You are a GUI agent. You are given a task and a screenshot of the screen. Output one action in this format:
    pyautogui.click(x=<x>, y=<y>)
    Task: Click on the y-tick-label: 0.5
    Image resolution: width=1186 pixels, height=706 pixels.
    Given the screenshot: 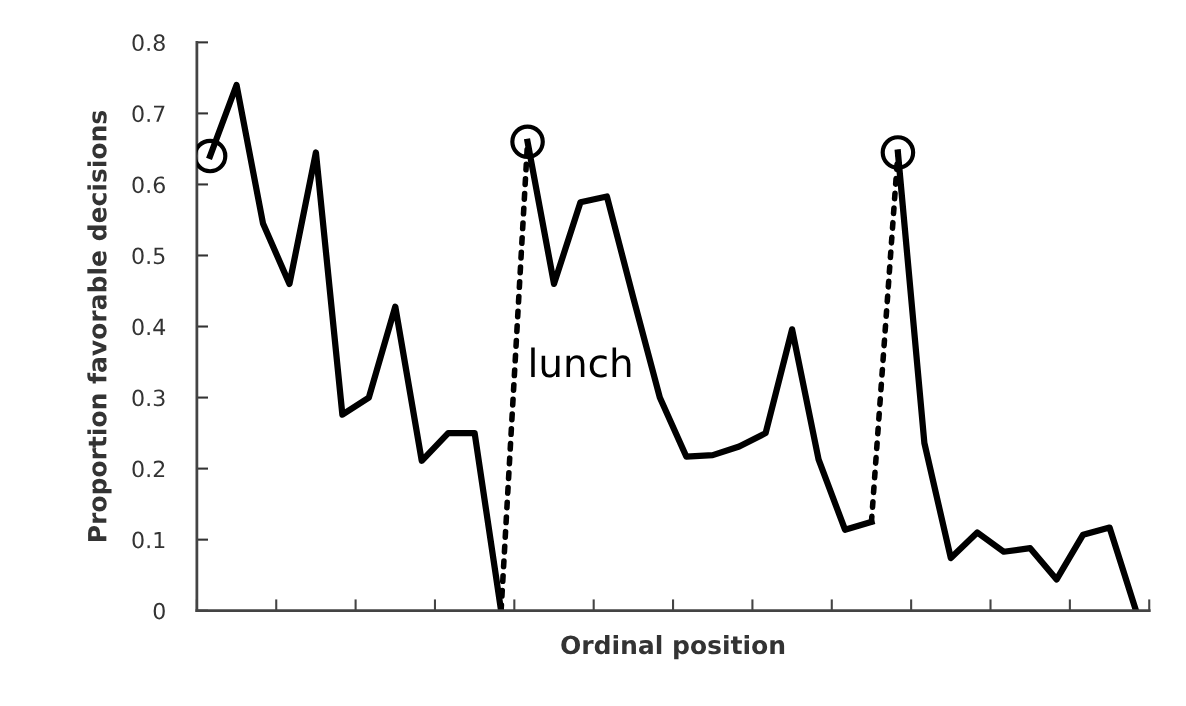 What is the action you would take?
    pyautogui.click(x=148, y=256)
    